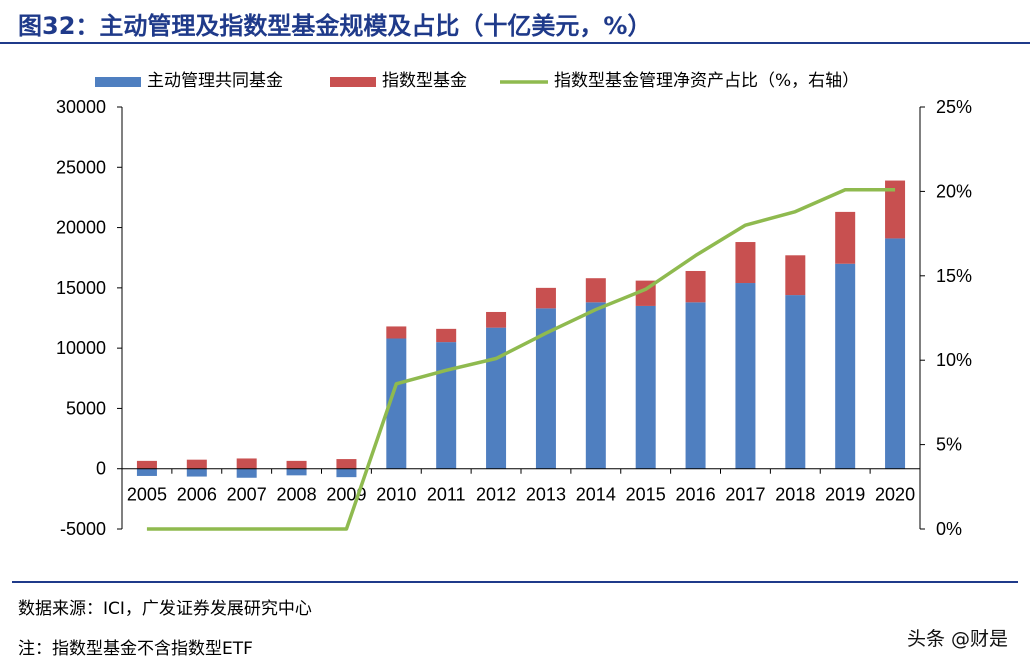 The image size is (1030, 665). What do you see at coordinates (954, 360) in the screenshot?
I see `right-tick-label: 10%` at bounding box center [954, 360].